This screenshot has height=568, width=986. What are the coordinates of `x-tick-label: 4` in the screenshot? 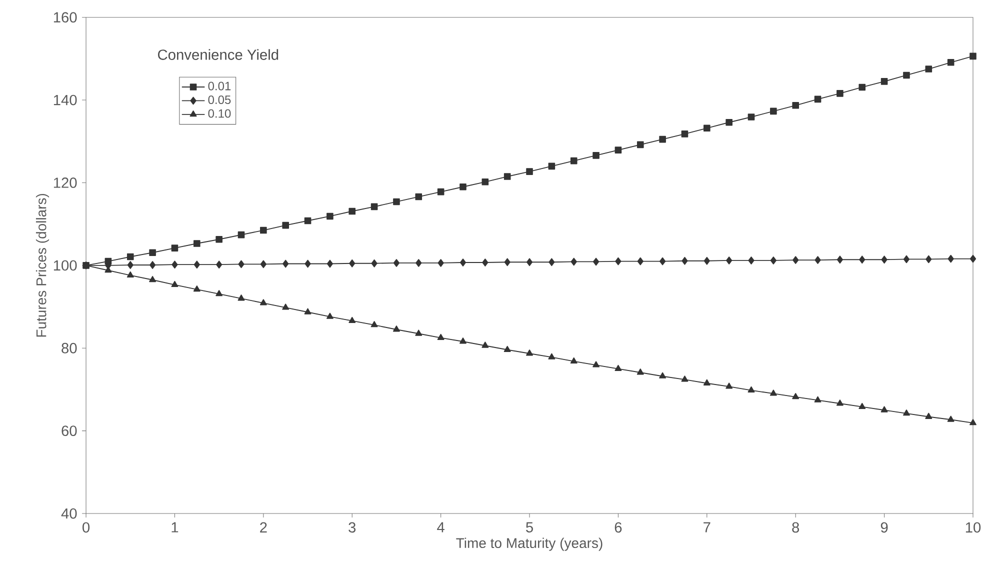 It's located at (440, 527).